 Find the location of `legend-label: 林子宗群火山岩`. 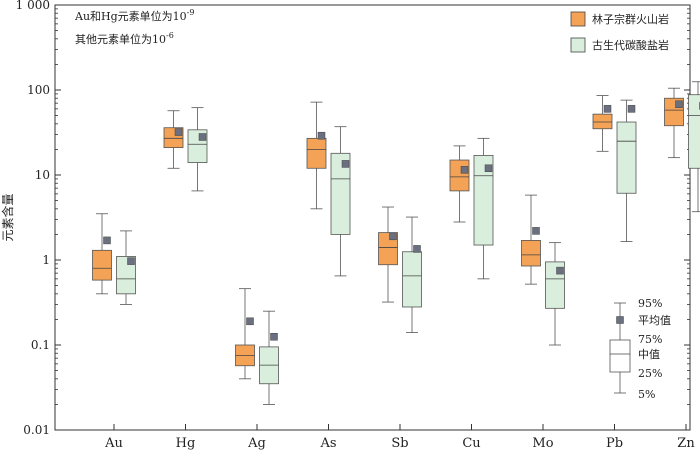

legend-label: 林子宗群火山岩 is located at coordinates (630, 19).